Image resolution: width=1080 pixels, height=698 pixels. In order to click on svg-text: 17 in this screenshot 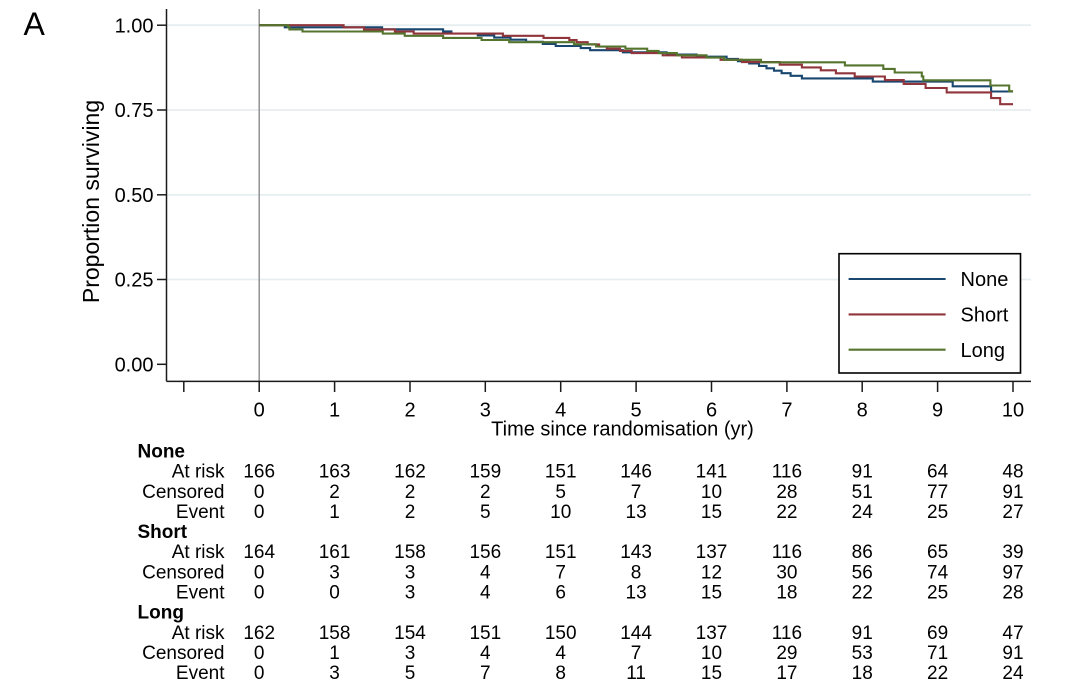, I will do `click(786, 673)`.